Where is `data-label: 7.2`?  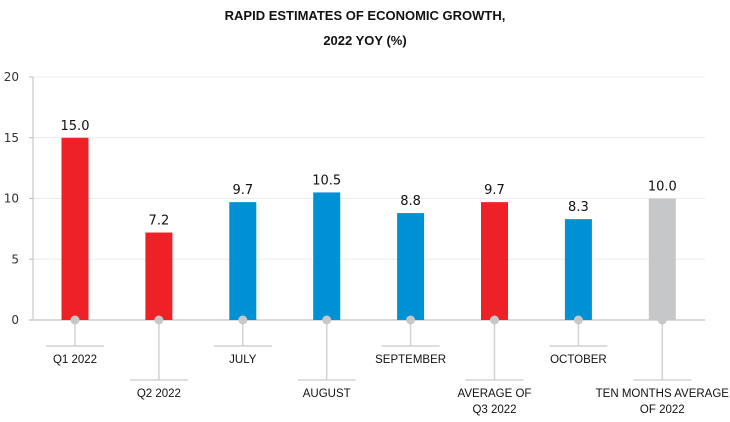 data-label: 7.2 is located at coordinates (159, 221).